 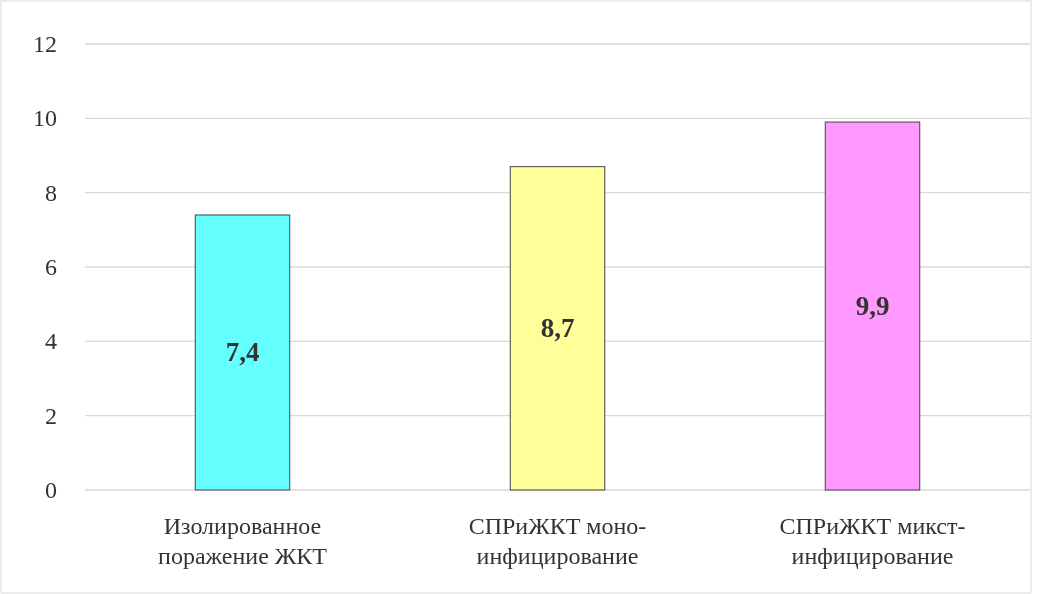 I want to click on data-label: 7,4, so click(x=242, y=352).